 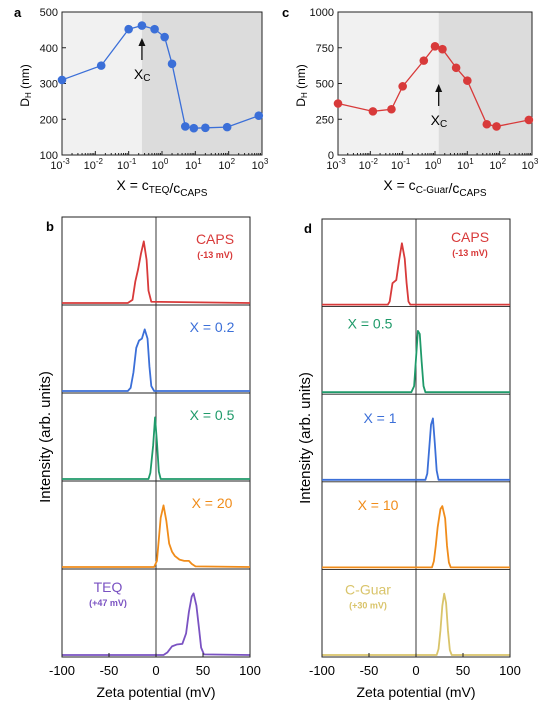 What do you see at coordinates (49, 49) in the screenshot?
I see `y-tick-label: 400` at bounding box center [49, 49].